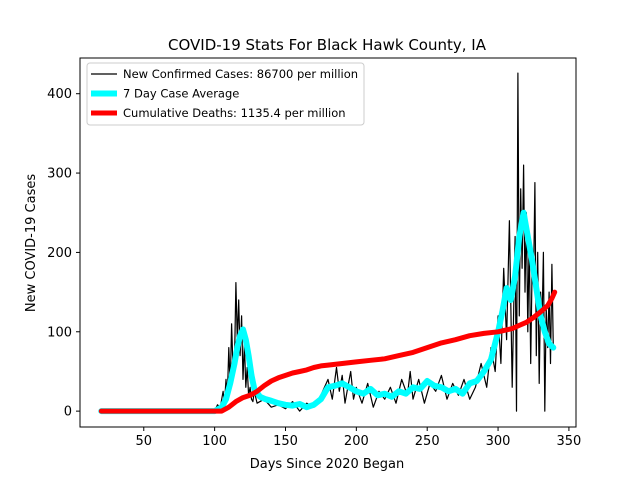 Image resolution: width=640 pixels, height=480 pixels. What do you see at coordinates (143, 441) in the screenshot?
I see `x-tick-label: 50` at bounding box center [143, 441].